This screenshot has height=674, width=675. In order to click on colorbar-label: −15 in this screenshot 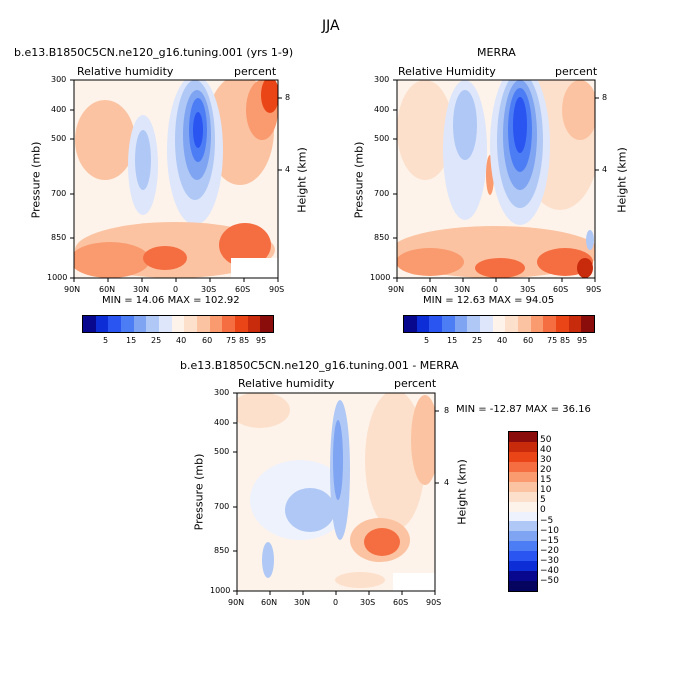, I will do `click(549, 540)`.